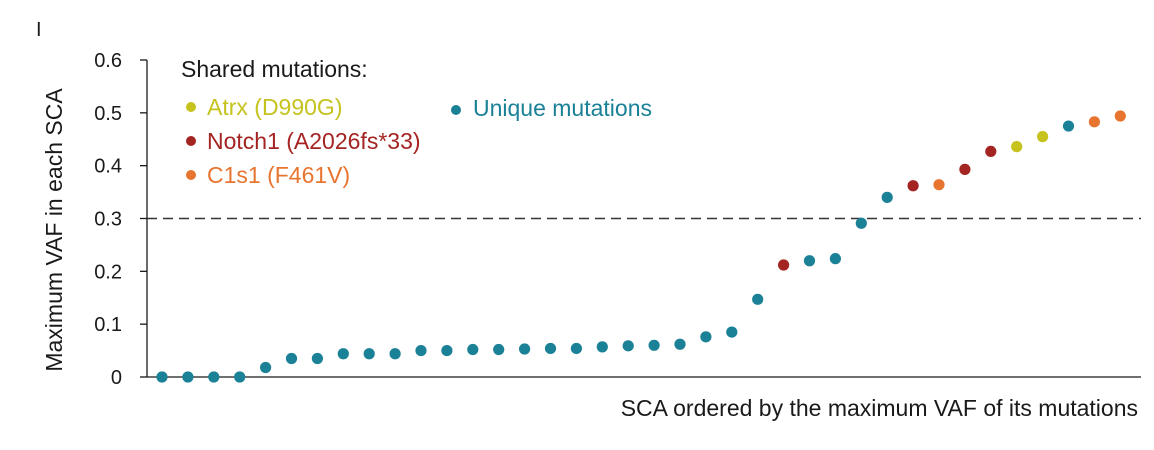  Describe the element at coordinates (108, 61) in the screenshot. I see `y-tick-label: 0.6` at that location.